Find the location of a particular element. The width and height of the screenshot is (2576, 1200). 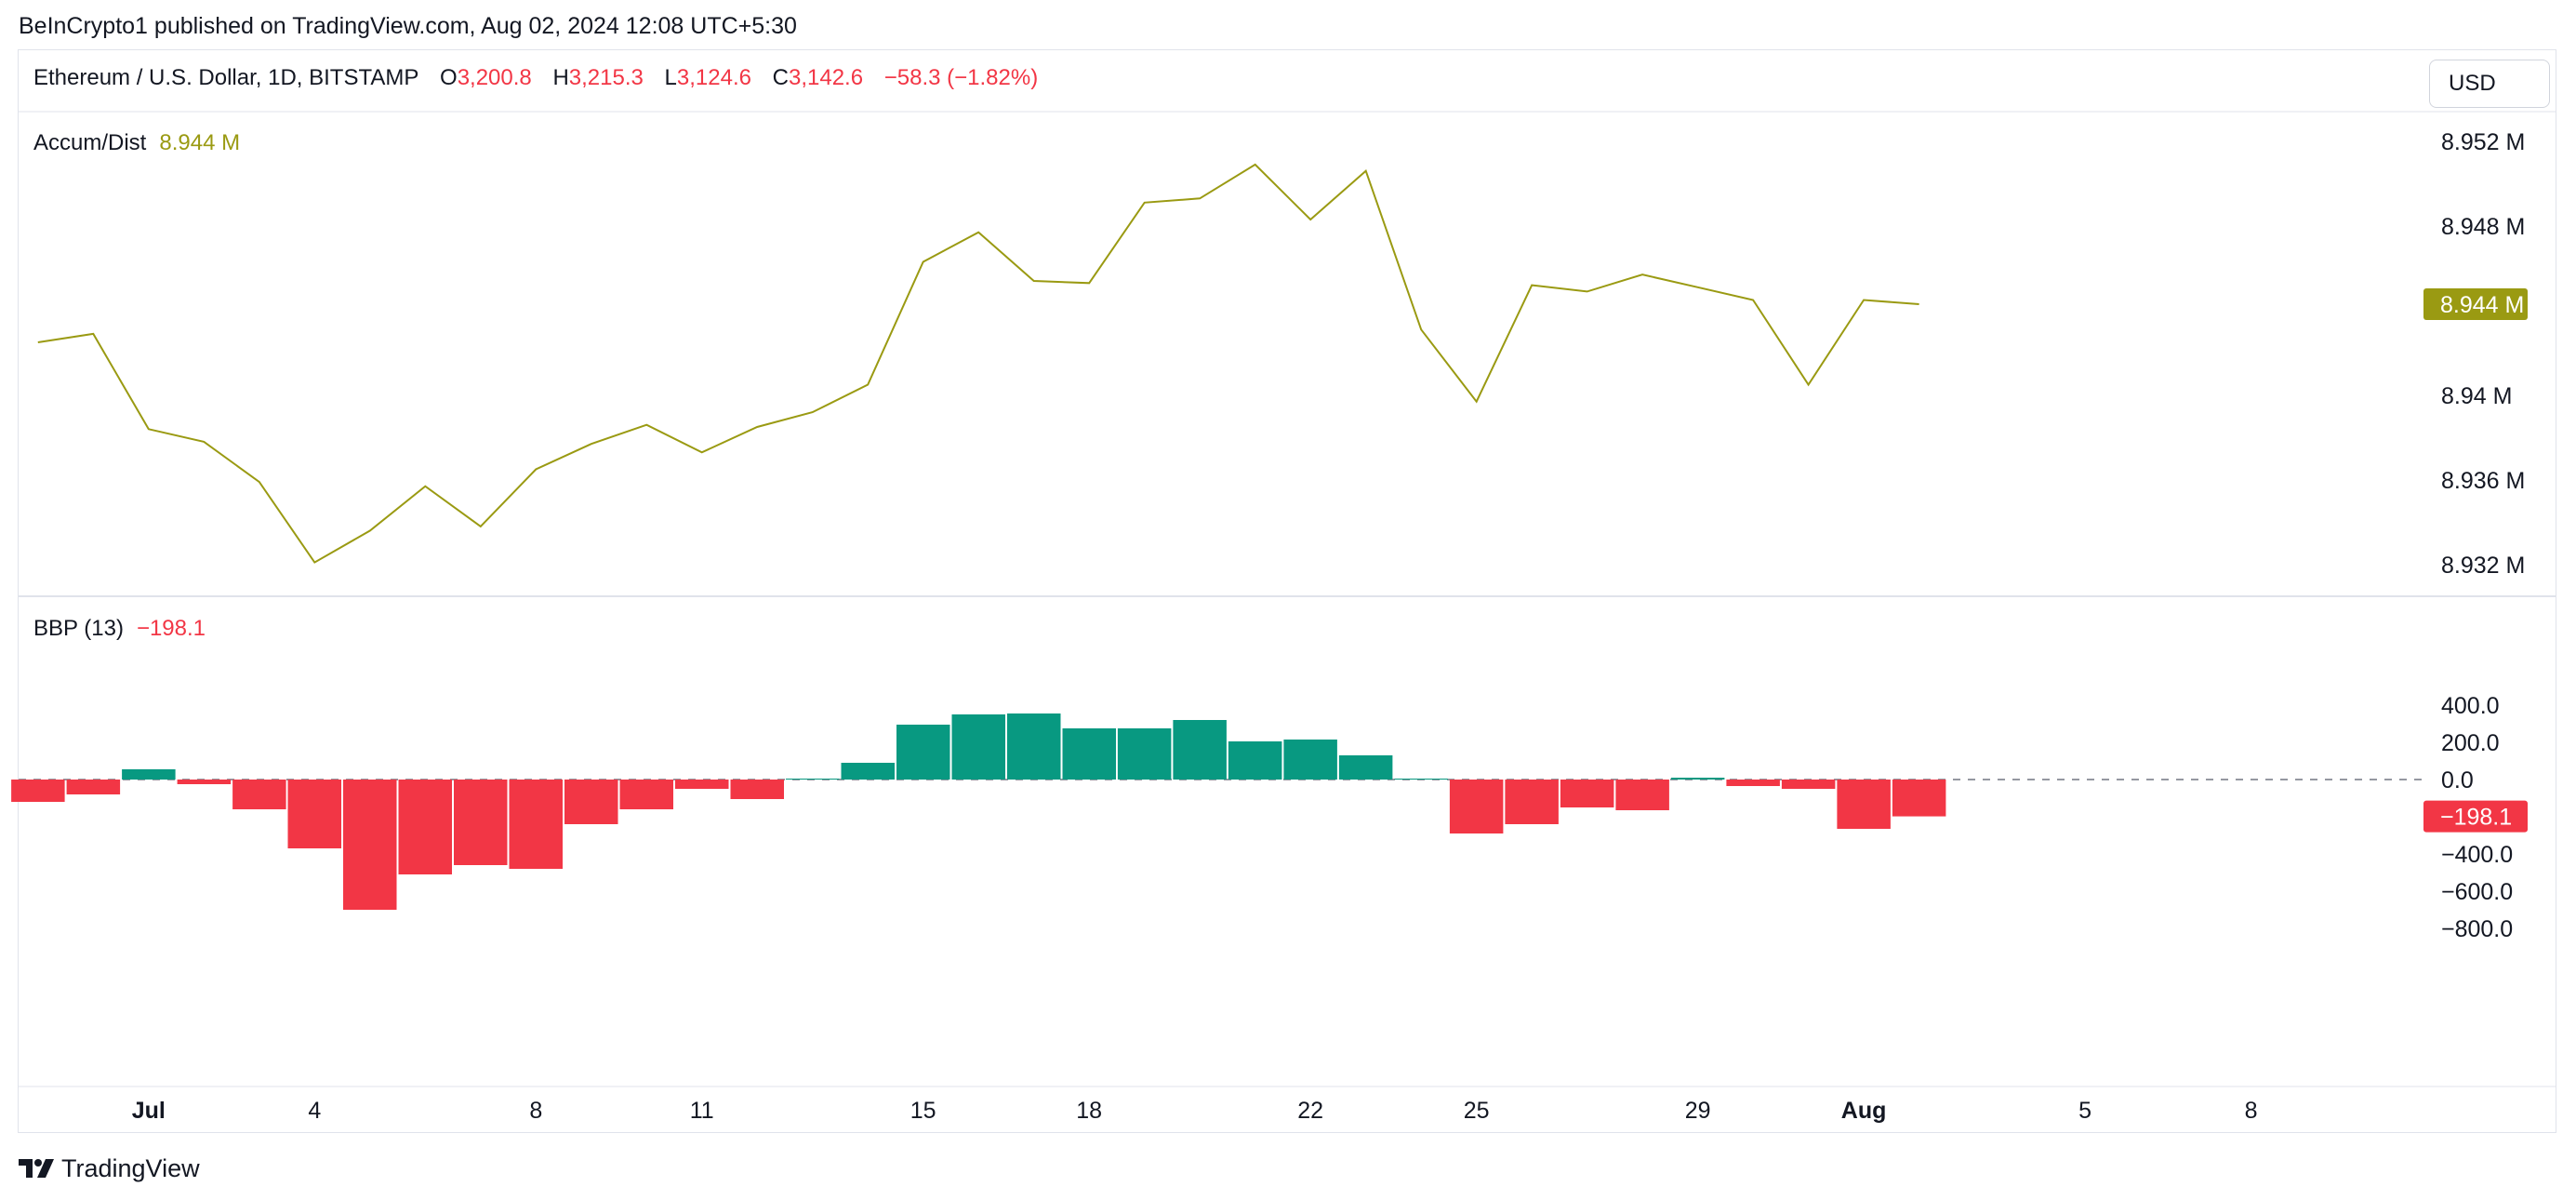

change-value: −58.3 (−1.82%) is located at coordinates (961, 77).